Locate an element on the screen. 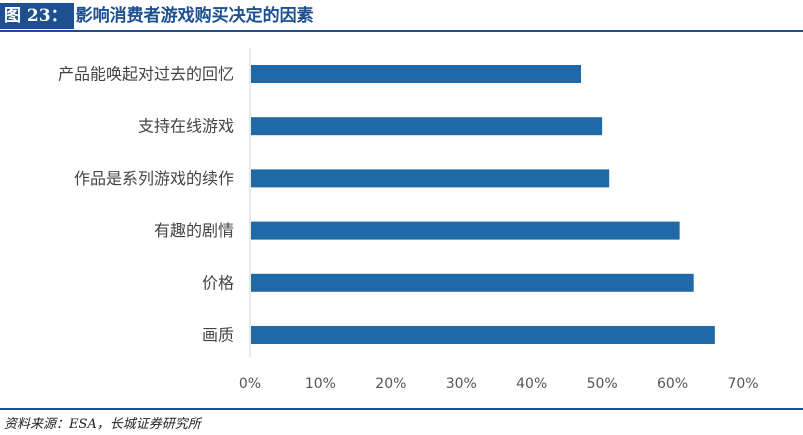 The height and width of the screenshot is (435, 803). source-note: 资料来源：ESA，长城证券研究所 is located at coordinates (102, 424).